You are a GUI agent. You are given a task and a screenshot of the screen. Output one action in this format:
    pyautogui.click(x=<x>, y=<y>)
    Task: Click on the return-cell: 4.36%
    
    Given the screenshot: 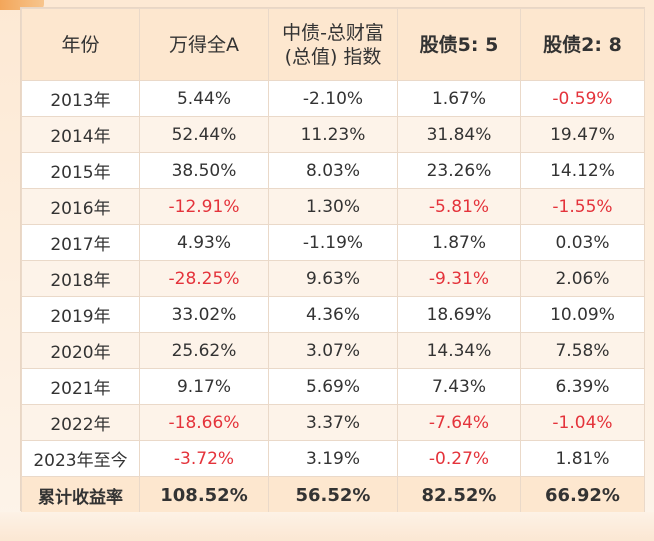 What is the action you would take?
    pyautogui.click(x=333, y=314)
    